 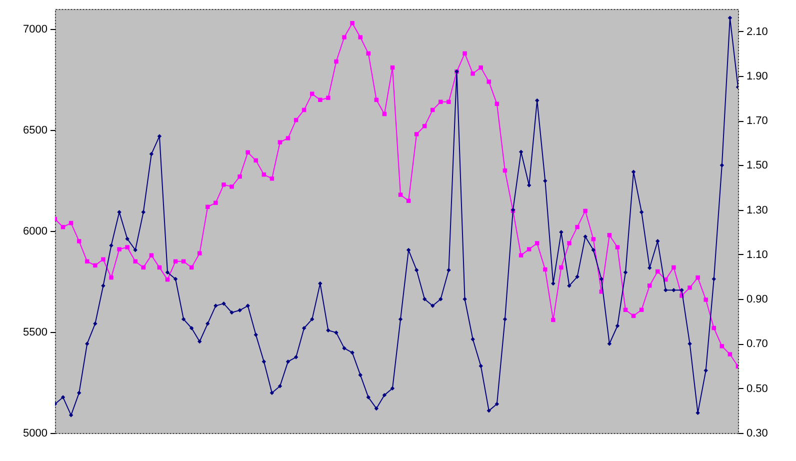 What do you see at coordinates (757, 388) in the screenshot?
I see `y2-tick-label: 0.50` at bounding box center [757, 388].